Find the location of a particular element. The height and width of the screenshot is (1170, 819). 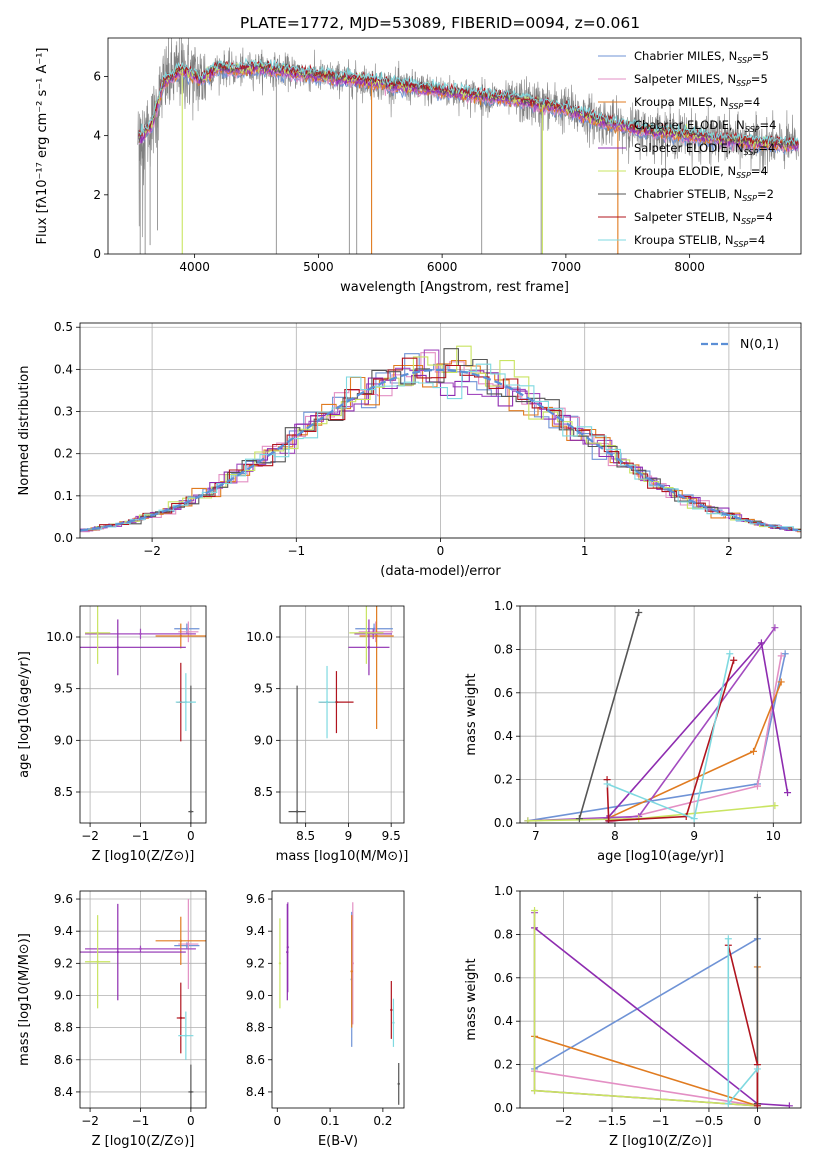

legend-name: Kroupa ELODIE is located at coordinates (677, 171).